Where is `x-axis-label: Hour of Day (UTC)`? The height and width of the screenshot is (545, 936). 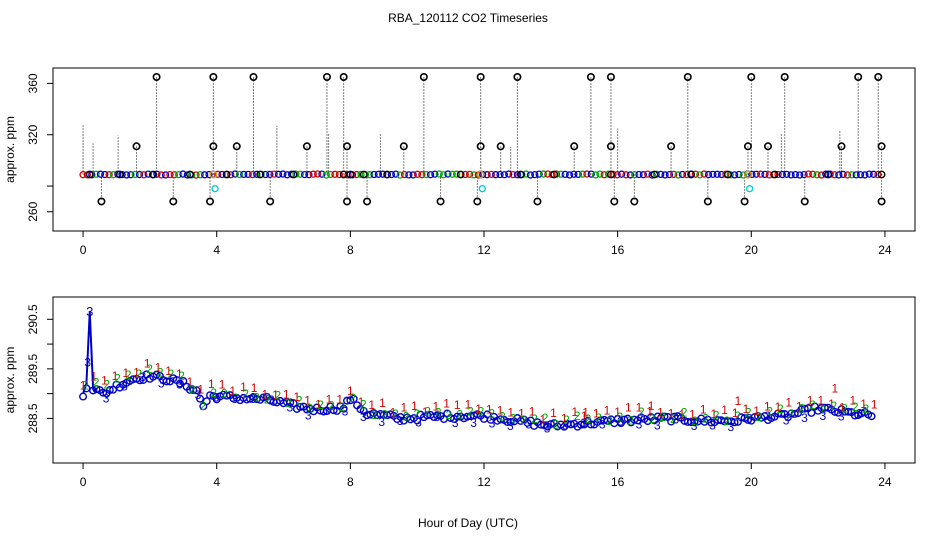
x-axis-label: Hour of Day (UTC) is located at coordinates (468, 523).